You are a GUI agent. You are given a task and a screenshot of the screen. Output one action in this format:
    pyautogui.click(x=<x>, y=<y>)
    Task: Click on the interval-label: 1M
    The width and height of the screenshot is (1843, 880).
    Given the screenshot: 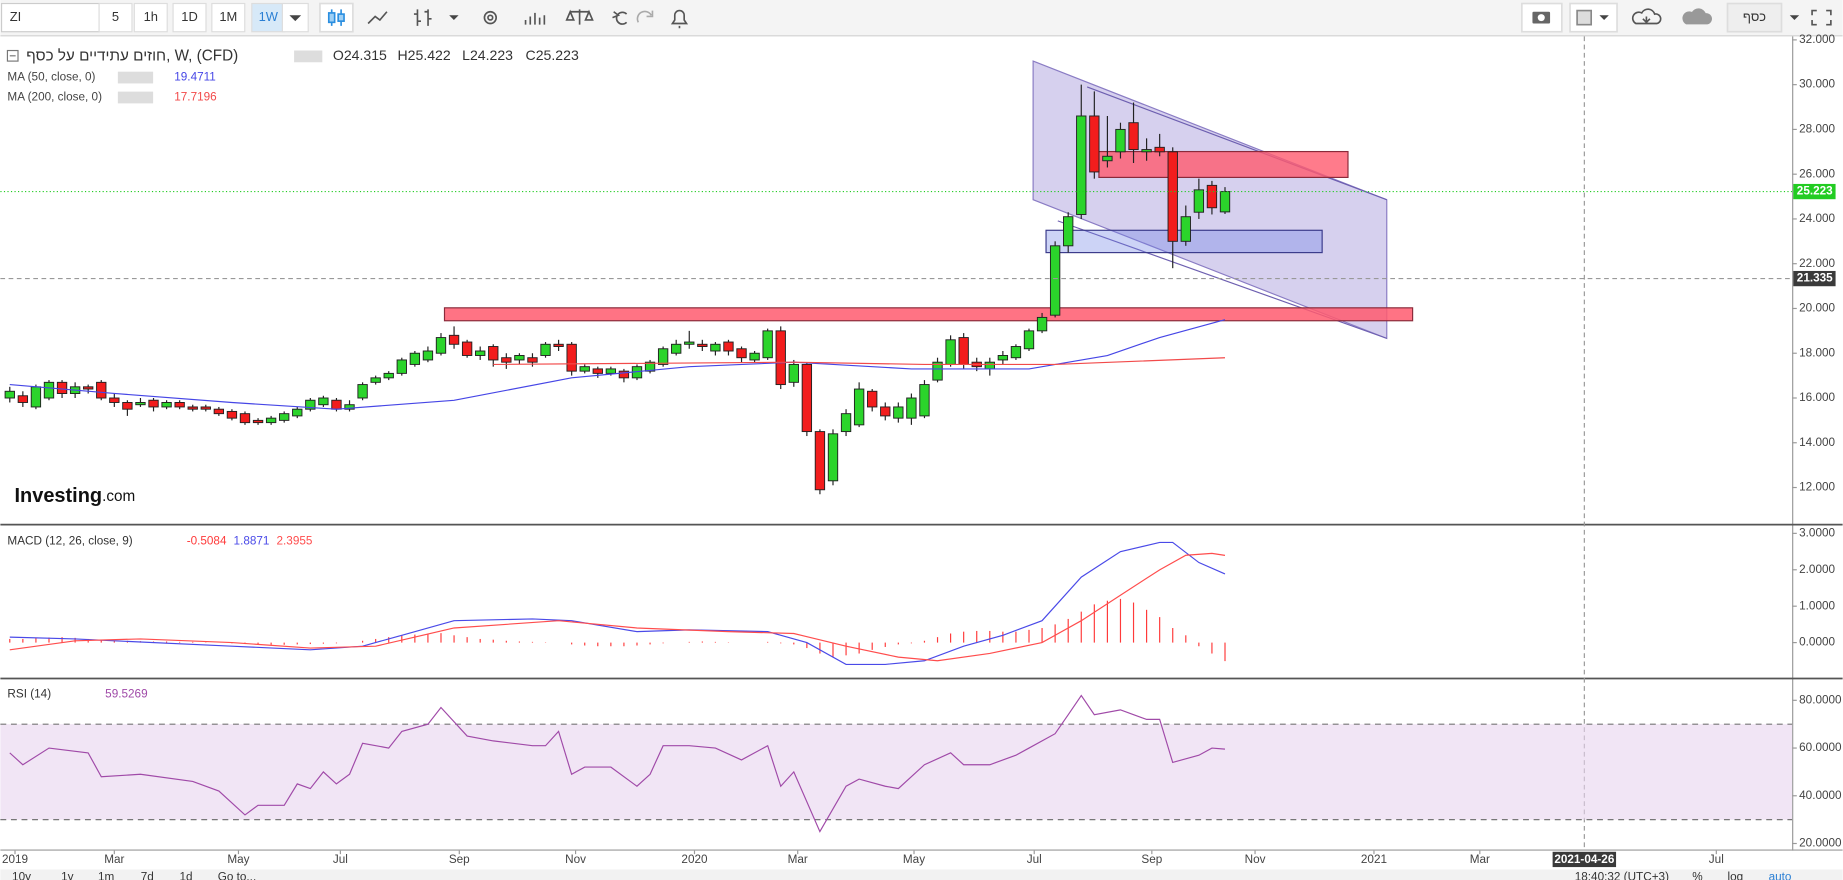 What is the action you would take?
    pyautogui.click(x=228, y=16)
    